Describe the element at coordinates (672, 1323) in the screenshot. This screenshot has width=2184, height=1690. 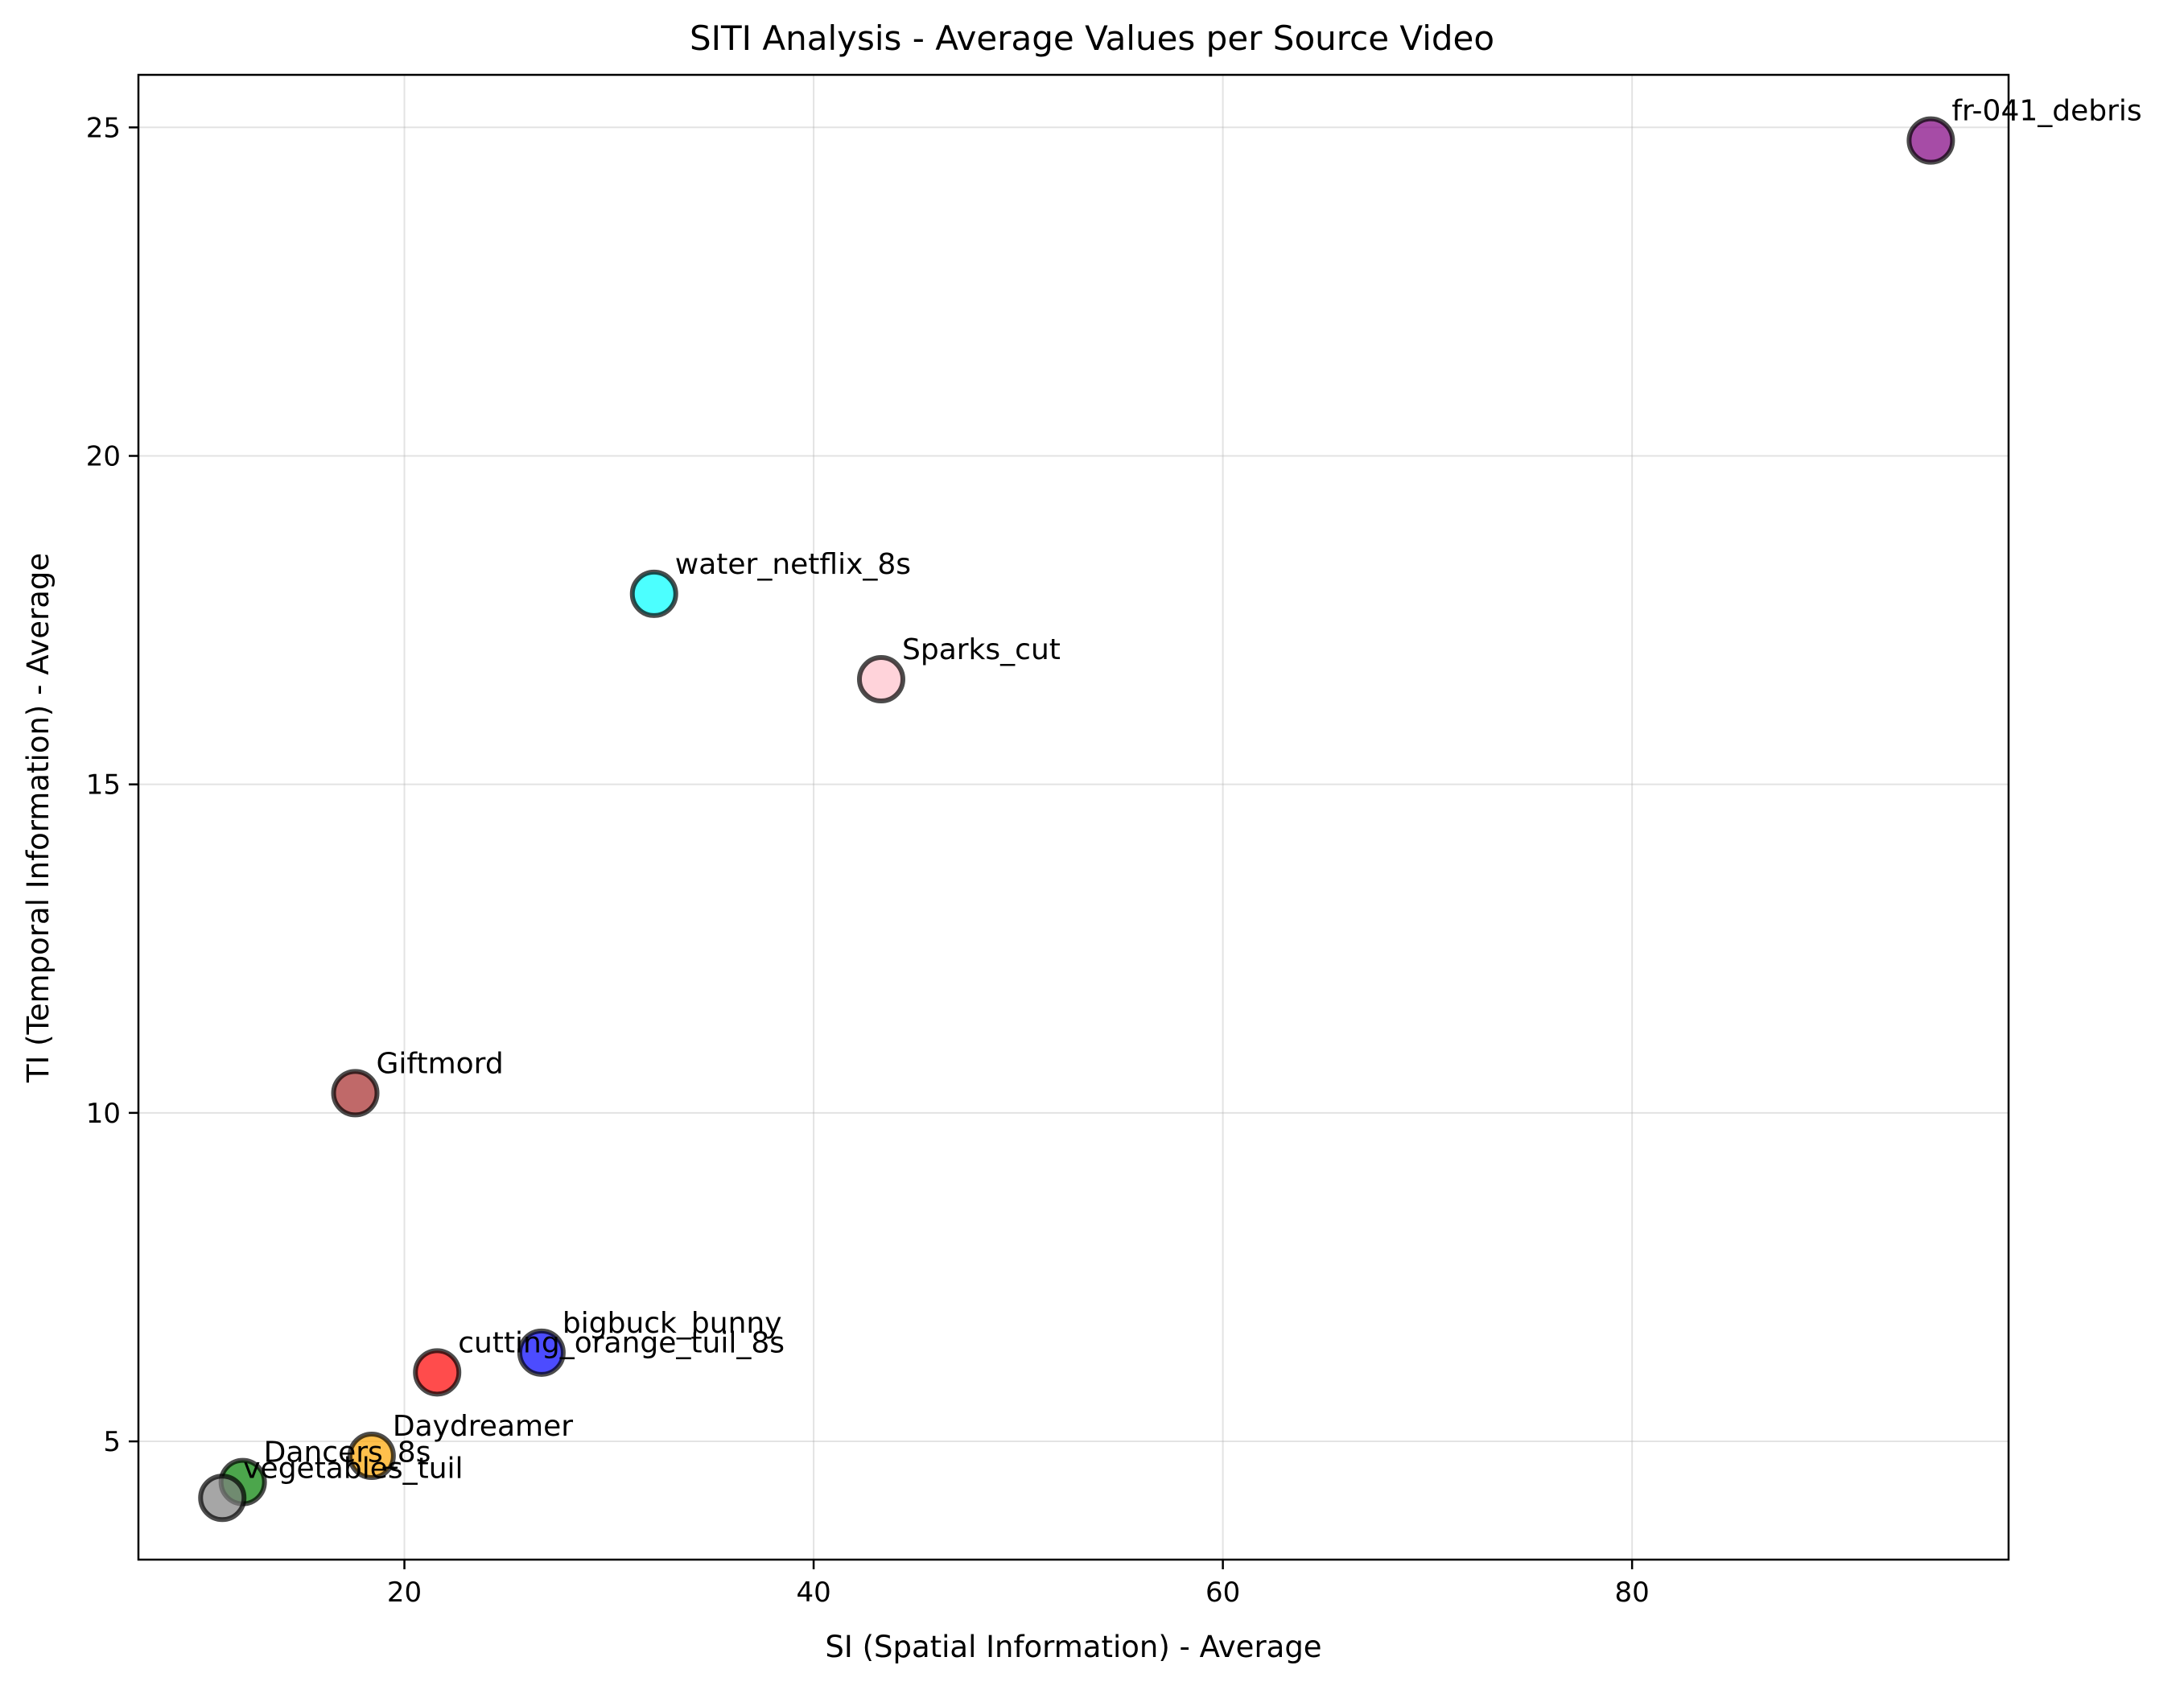
I see `data-point-label: bigbuck_bunny` at that location.